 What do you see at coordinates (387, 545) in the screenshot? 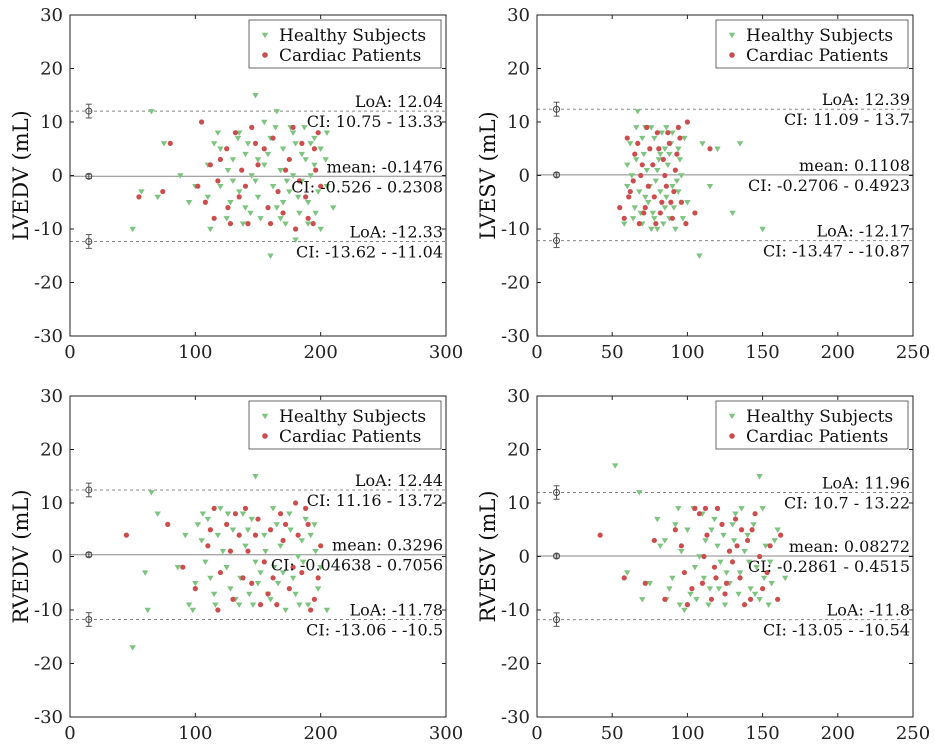
I see `mean-label: mean: 0.3296` at bounding box center [387, 545].